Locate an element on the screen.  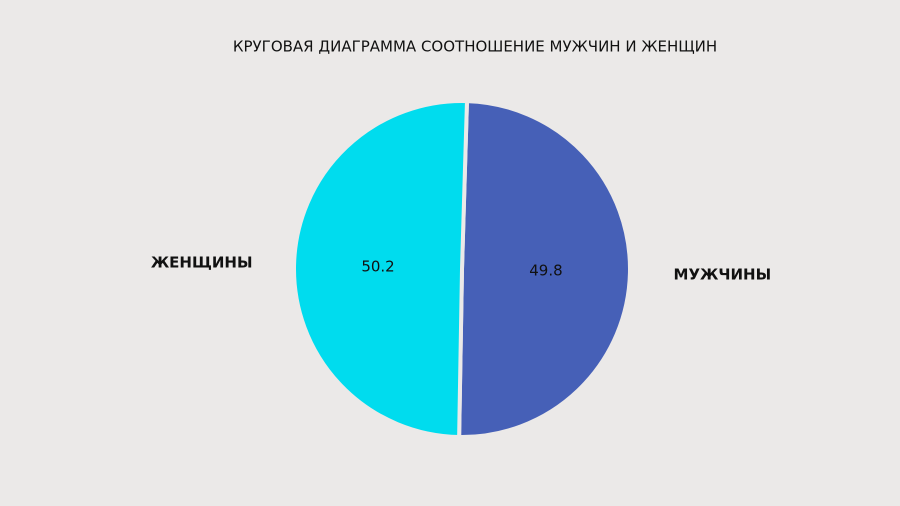
value-label: 49.8 is located at coordinates (545, 270).